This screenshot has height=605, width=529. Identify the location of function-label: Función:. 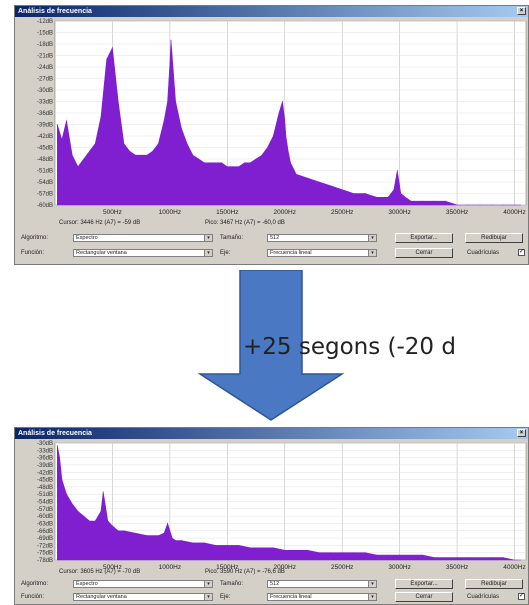
(33, 253).